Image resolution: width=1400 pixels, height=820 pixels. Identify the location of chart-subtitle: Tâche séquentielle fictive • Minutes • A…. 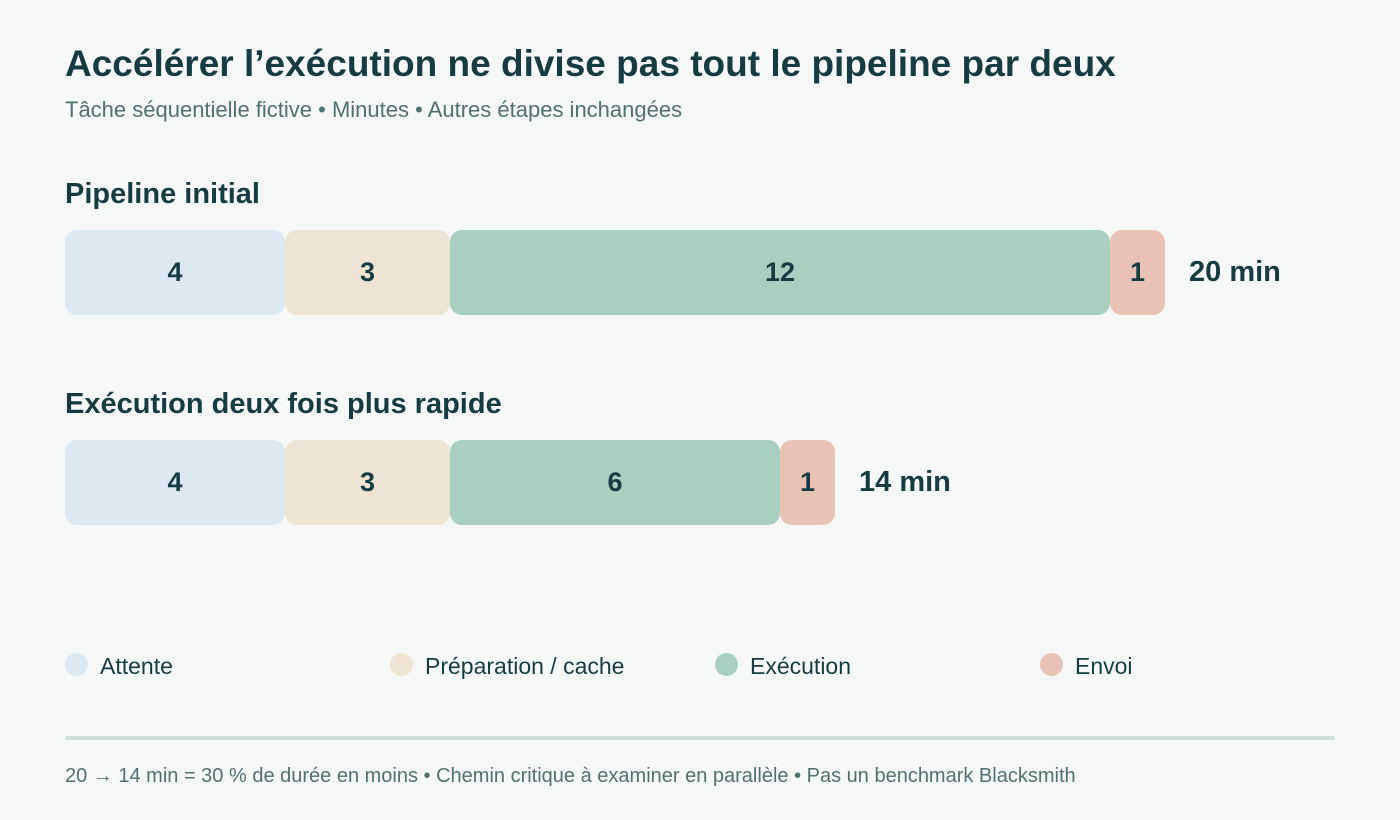
(374, 109).